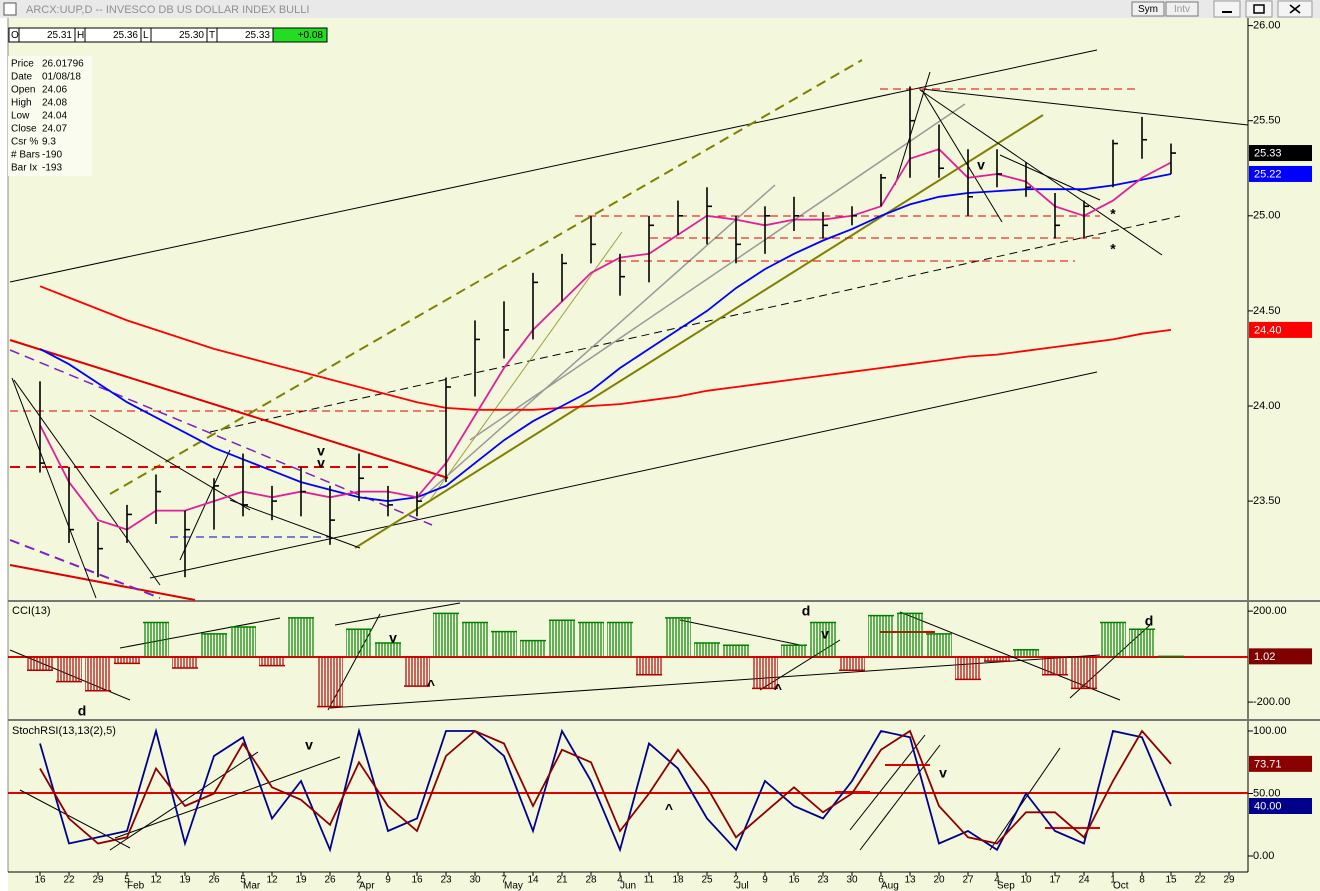 This screenshot has width=1320, height=891. What do you see at coordinates (742, 886) in the screenshot?
I see `month-label: Jul` at bounding box center [742, 886].